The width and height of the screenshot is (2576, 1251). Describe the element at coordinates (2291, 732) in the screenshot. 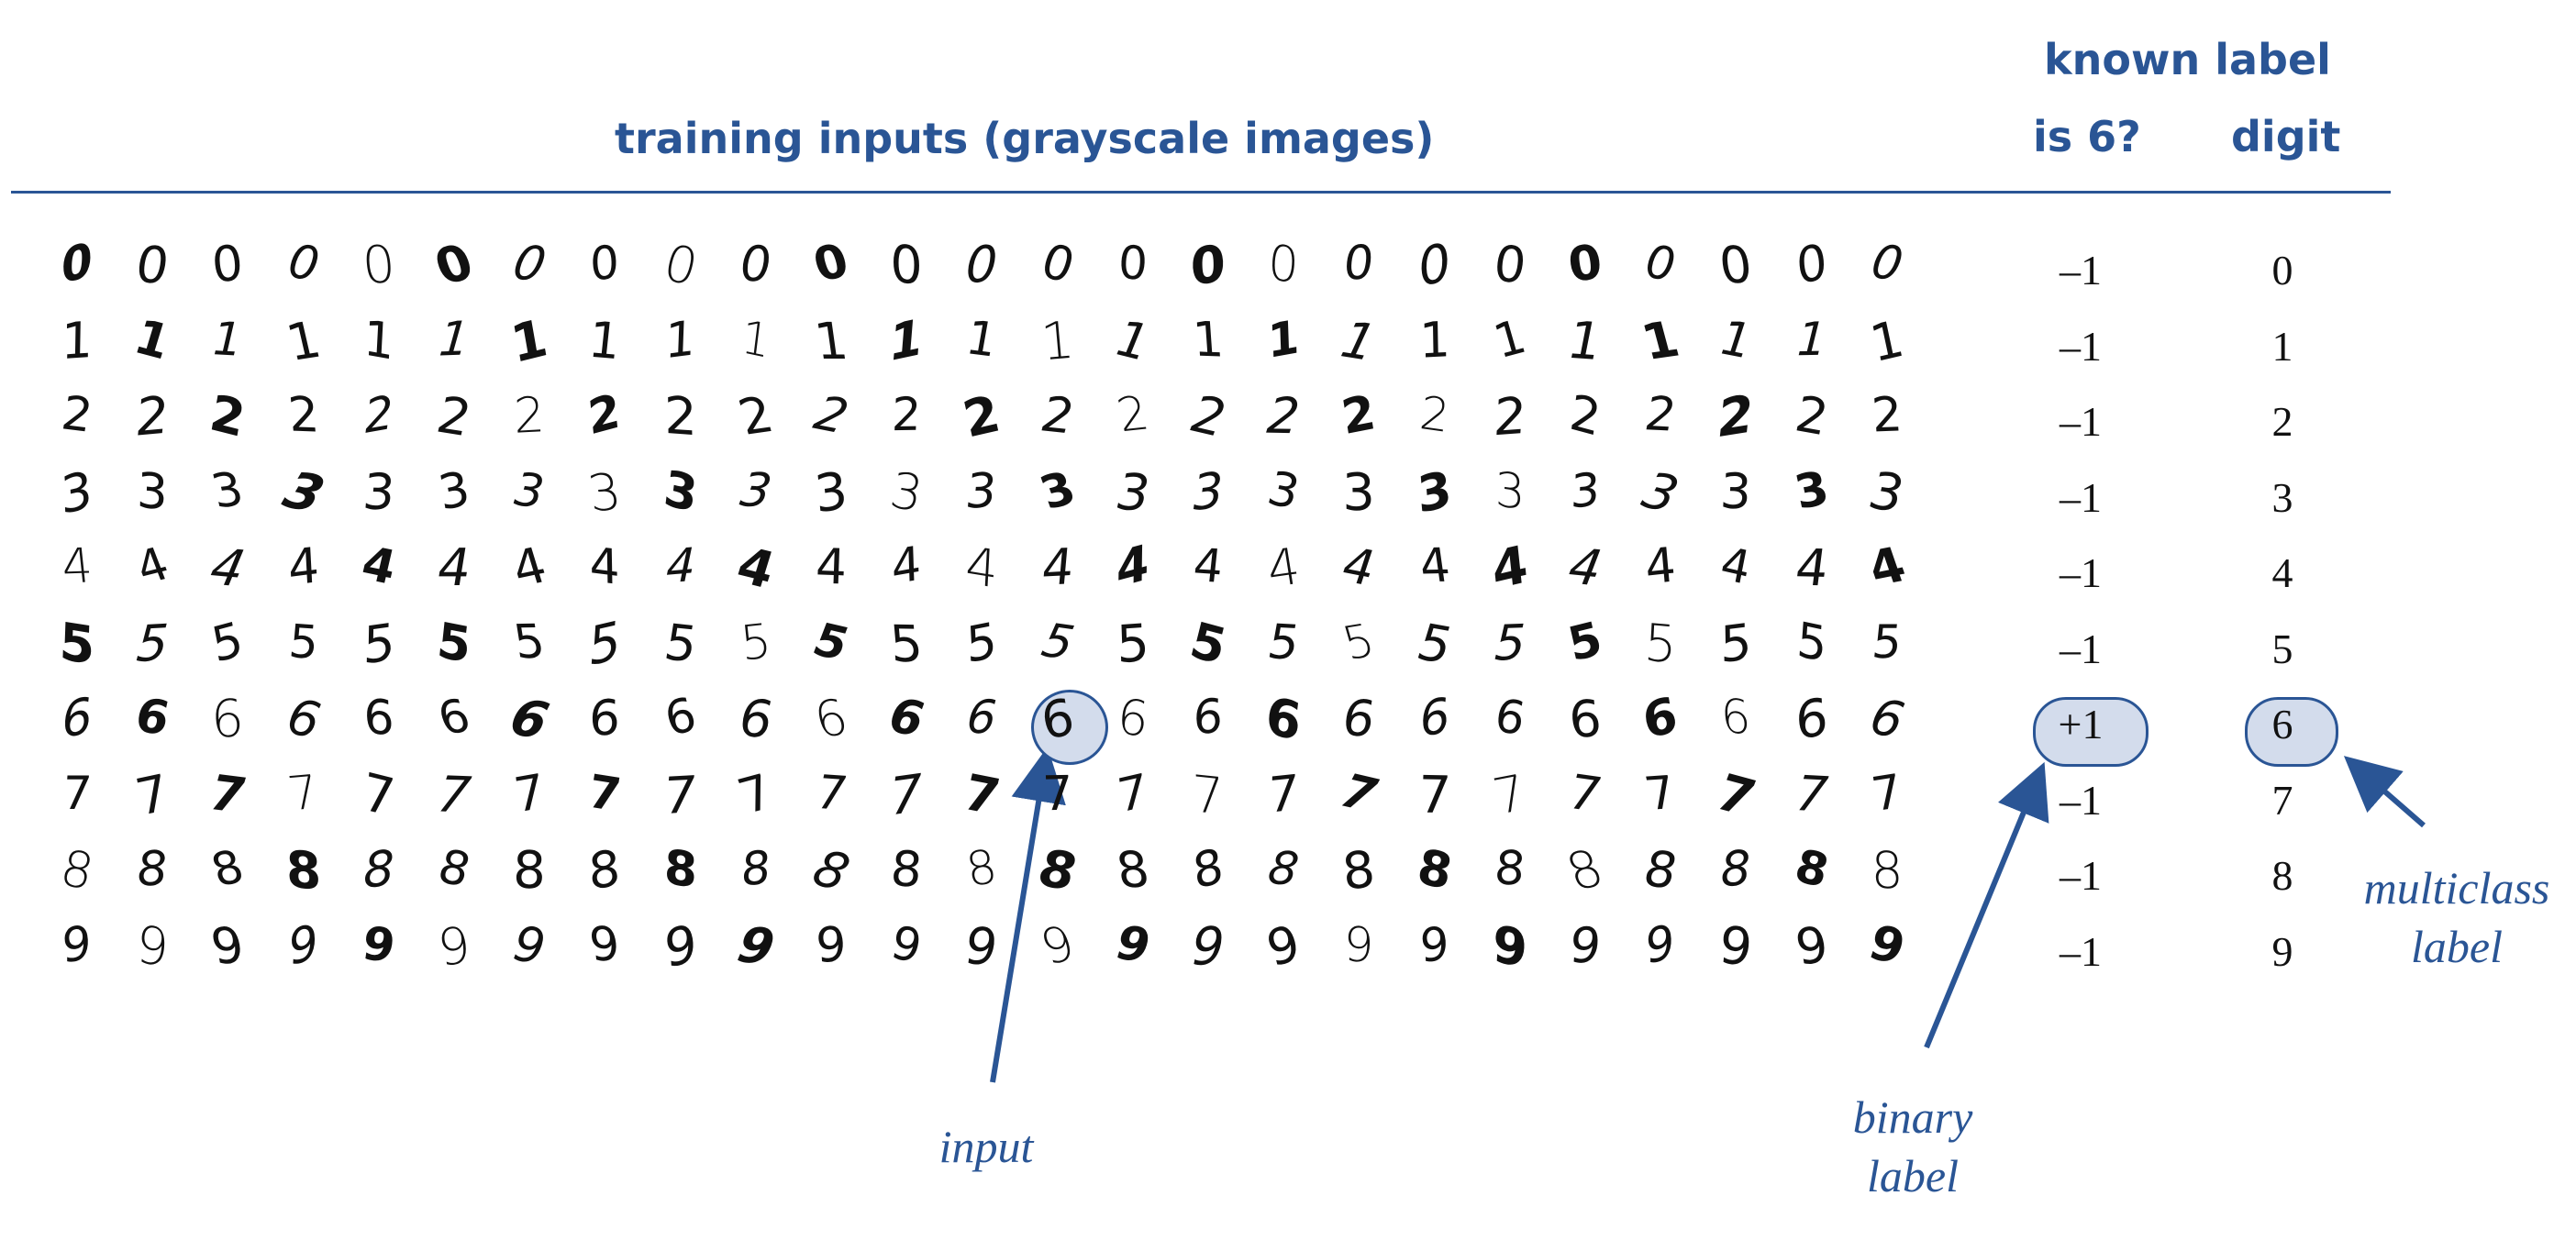

I see `multiclass-label-highlight` at that location.